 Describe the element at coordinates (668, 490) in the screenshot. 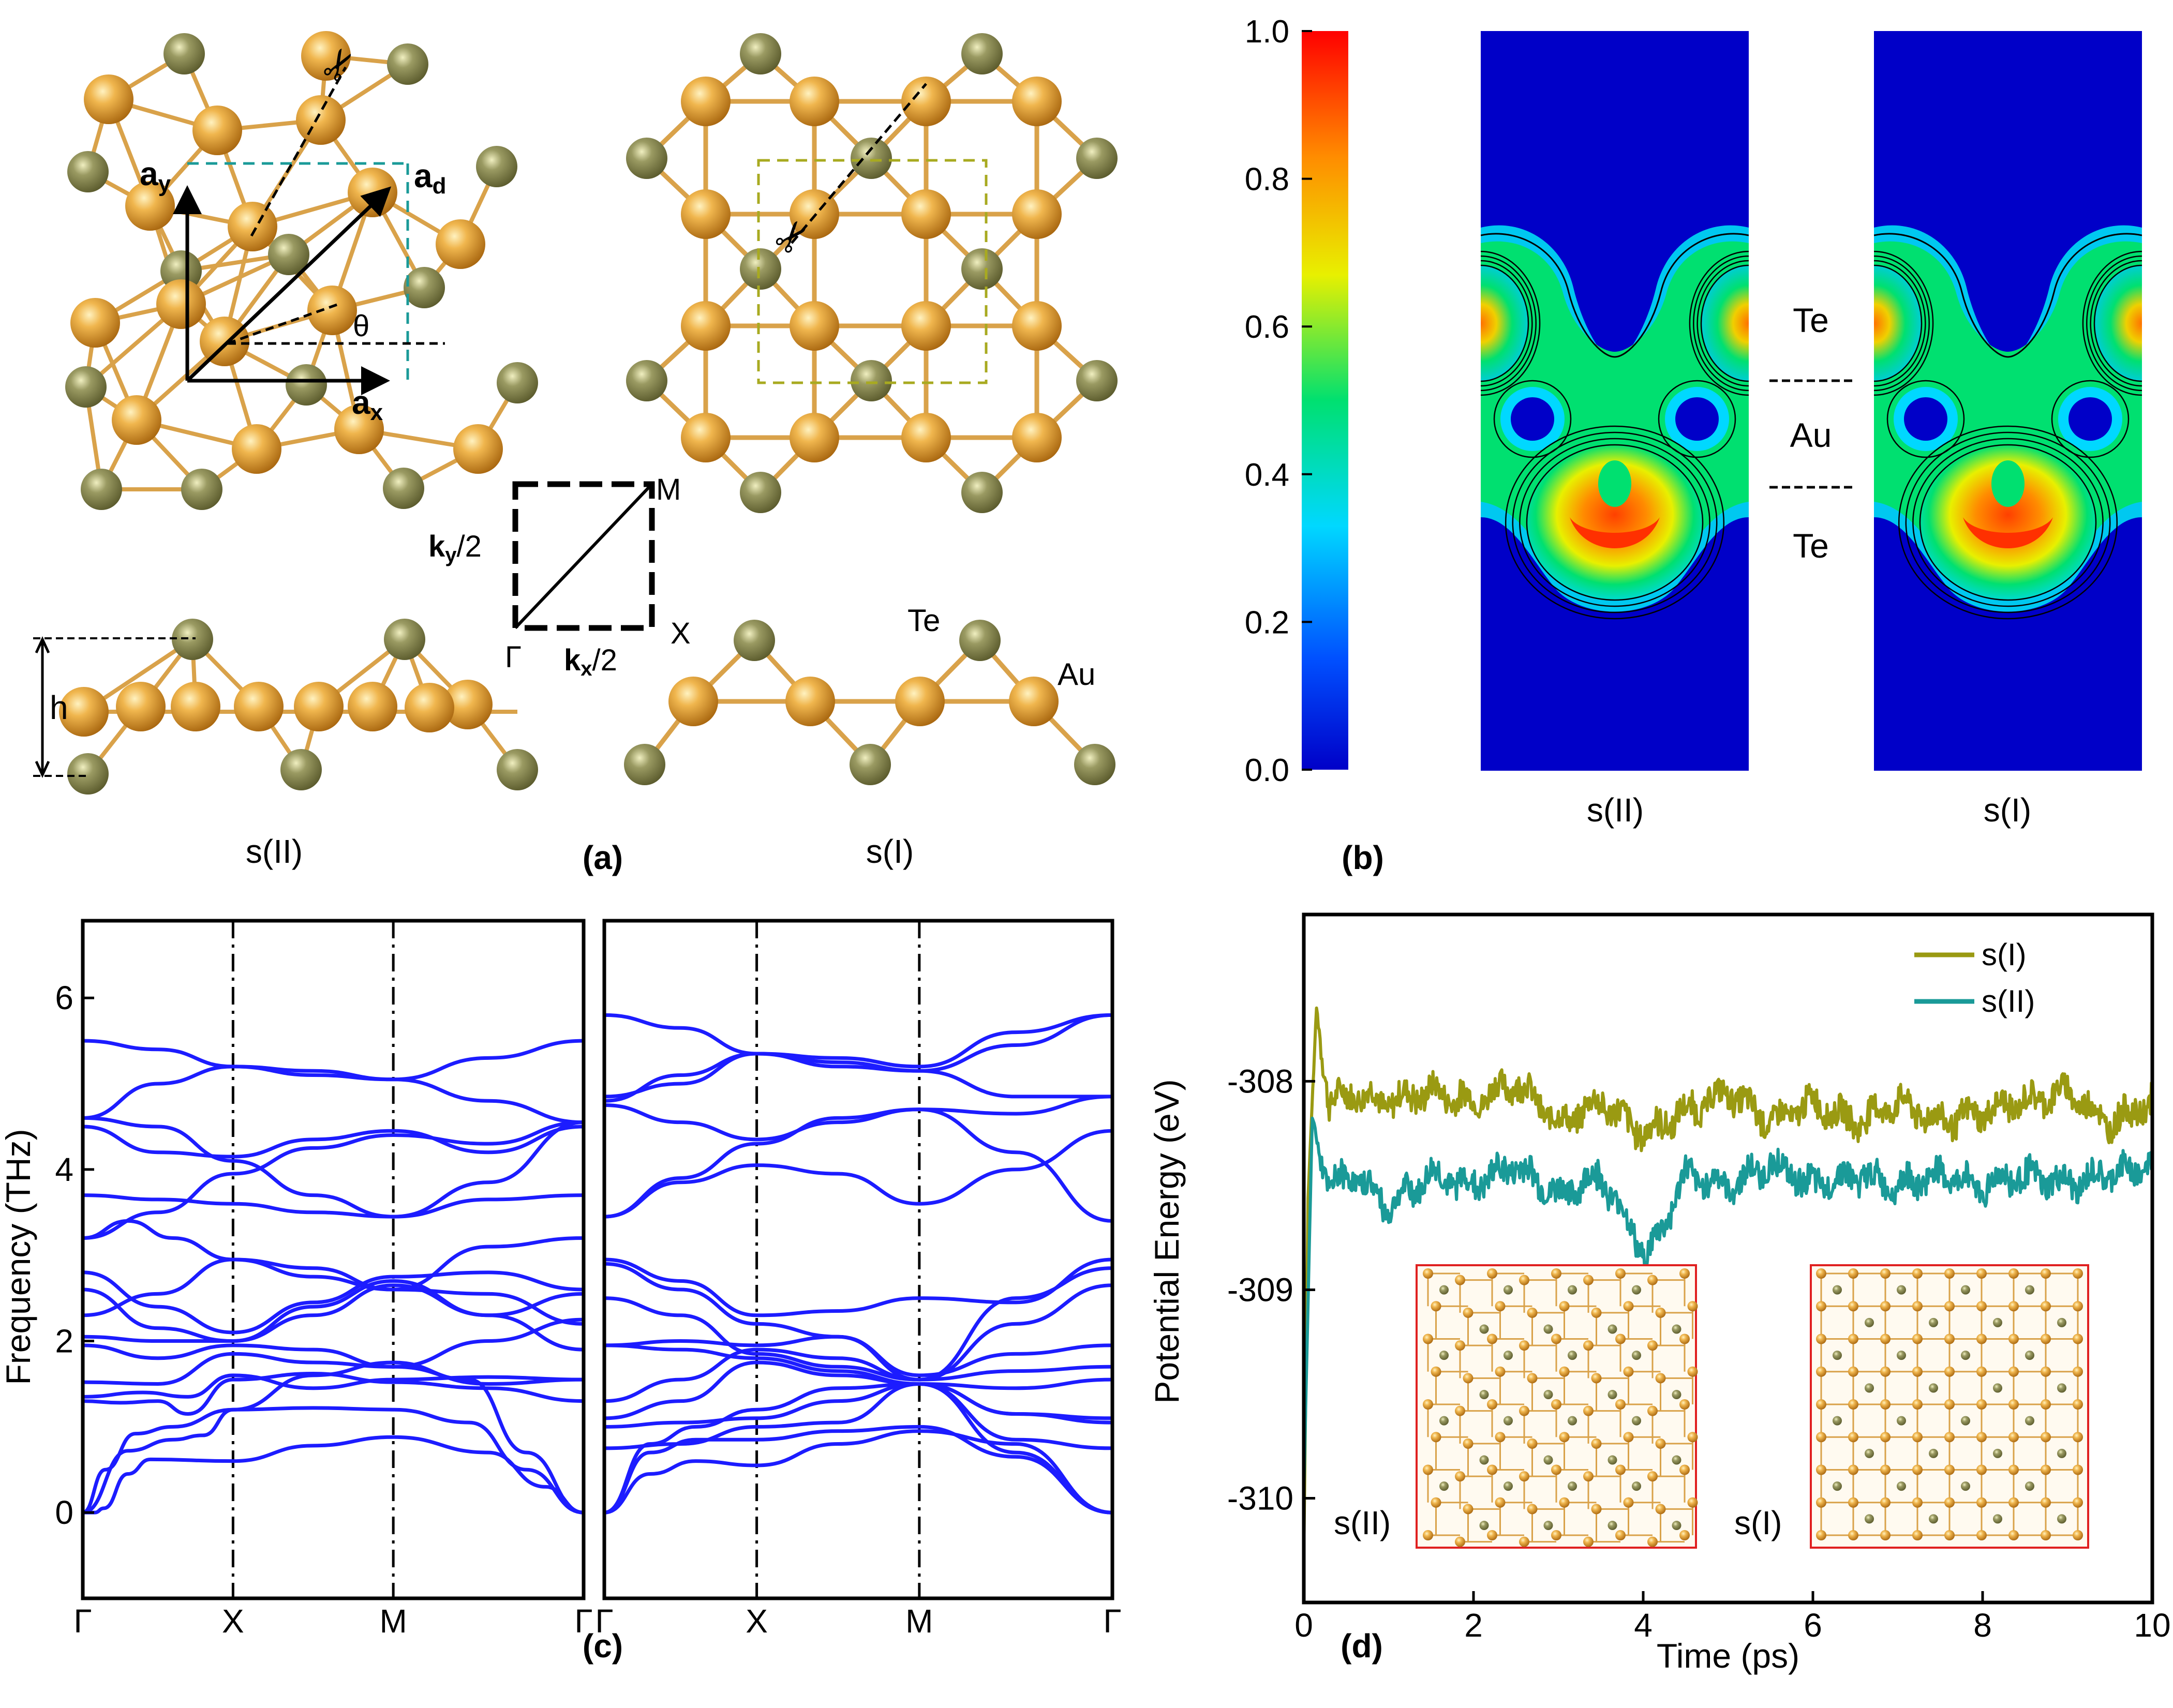

I see `bz-label-m: M` at that location.